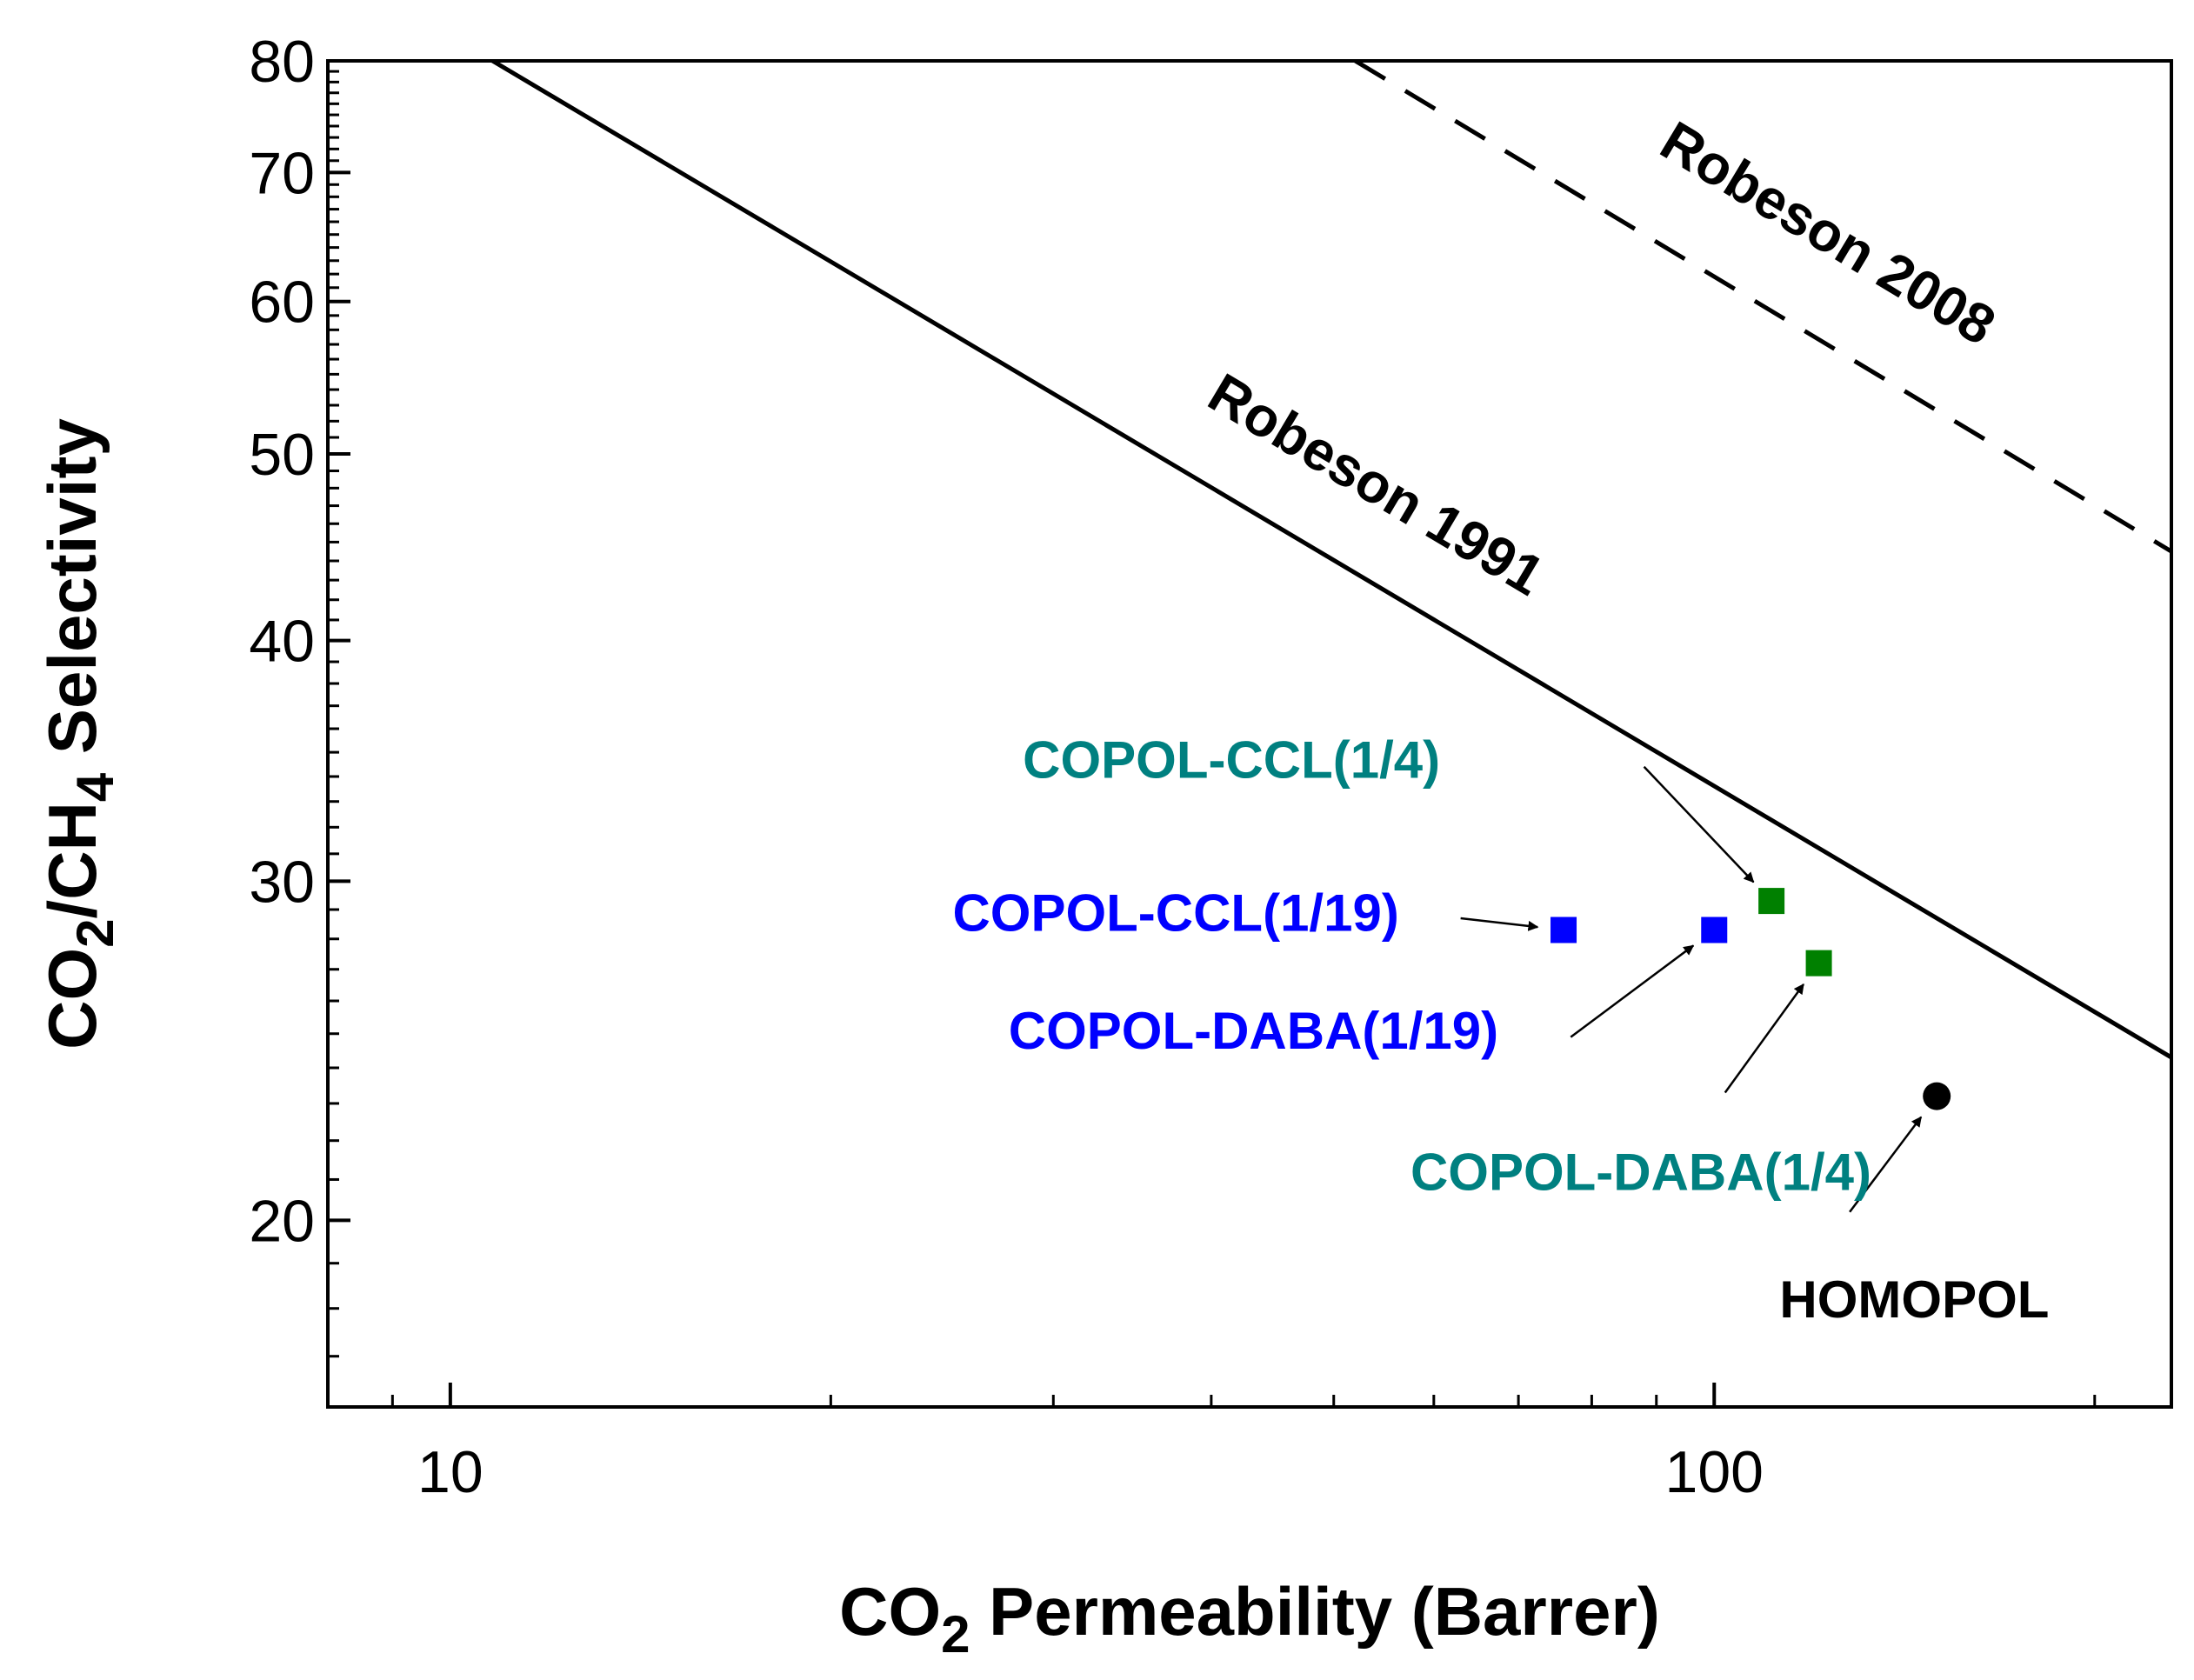 The width and height of the screenshot is (2194, 1680). Describe the element at coordinates (955, 1634) in the screenshot. I see `x-axis-title-sub: 2` at that location.